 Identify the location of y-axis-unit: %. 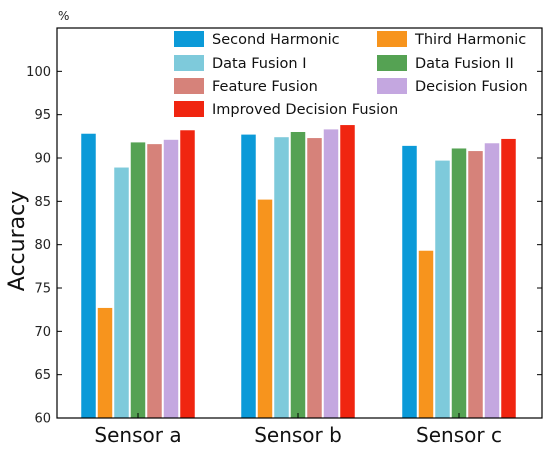
(63, 16).